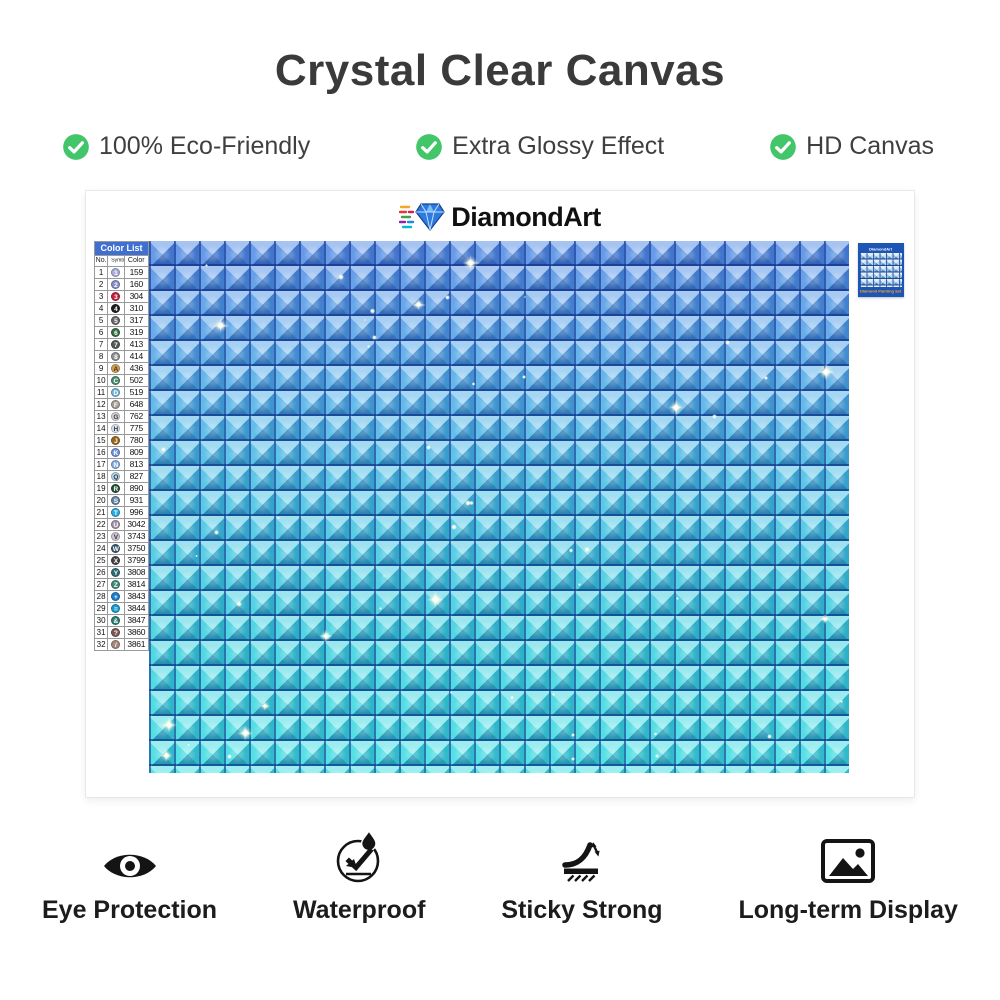 This screenshot has width=1000, height=1000. Describe the element at coordinates (130, 910) in the screenshot. I see `bottom-feature-label: Eye Protection` at that location.